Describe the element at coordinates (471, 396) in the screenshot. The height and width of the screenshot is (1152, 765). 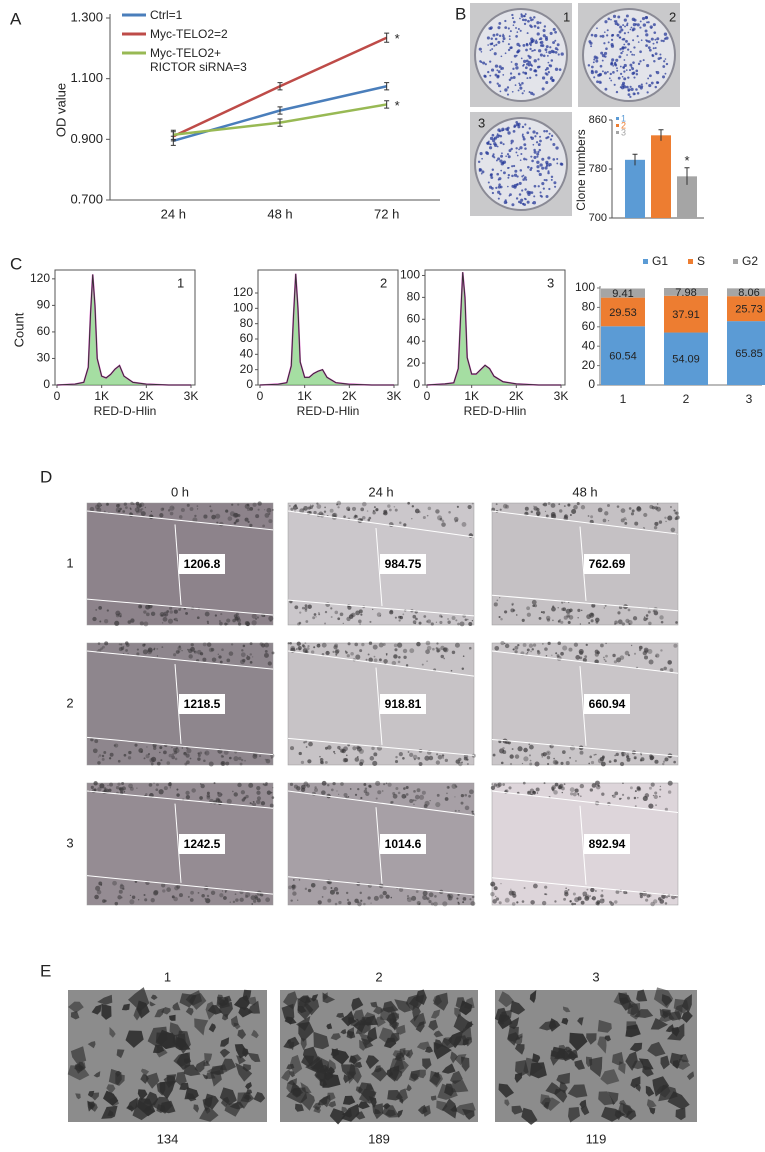
I see `x-tick-label: 1K` at that location.